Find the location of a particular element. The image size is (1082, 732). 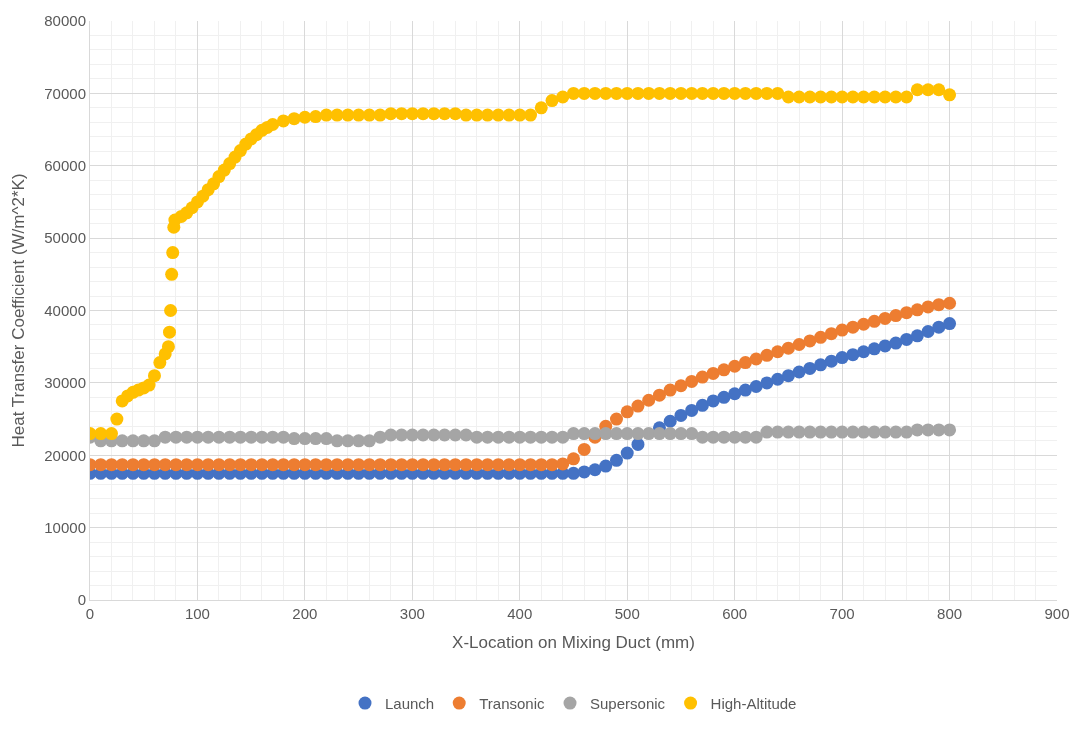

y-tick-label: 80000 is located at coordinates (65, 21).